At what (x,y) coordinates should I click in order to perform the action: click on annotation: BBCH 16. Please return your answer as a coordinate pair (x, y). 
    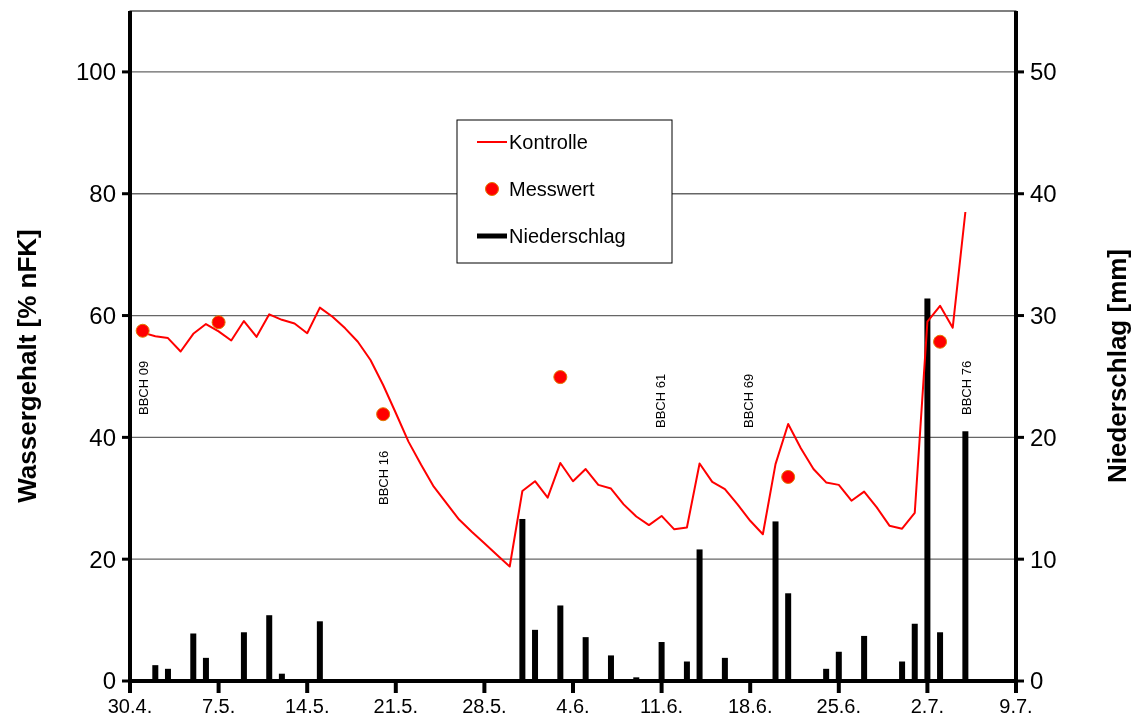
    Looking at the image, I should click on (383, 477).